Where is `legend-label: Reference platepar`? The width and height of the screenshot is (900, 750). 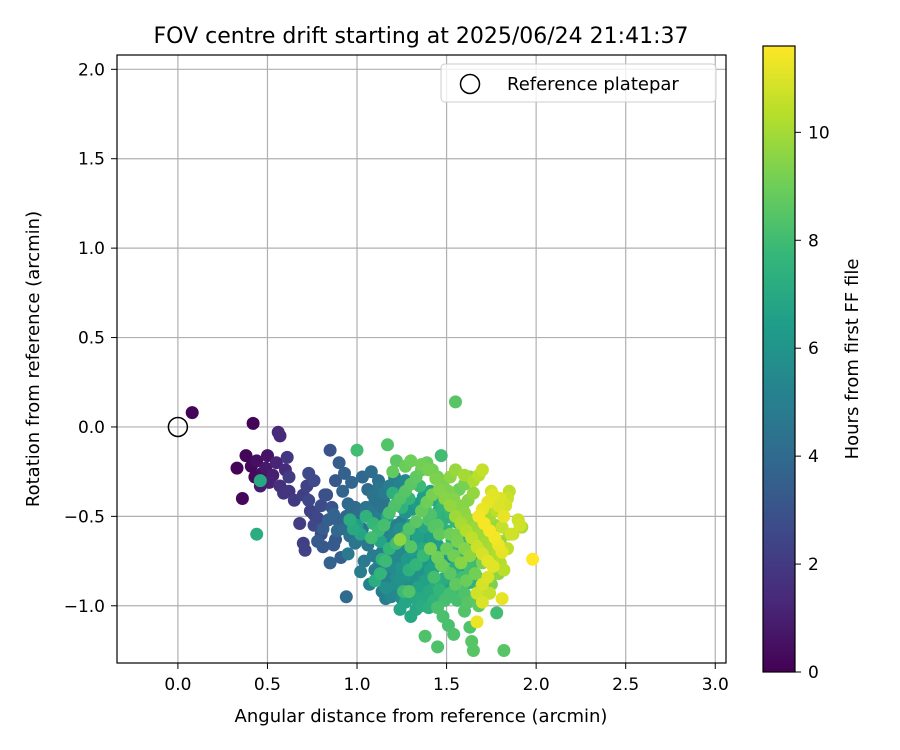
legend-label: Reference platepar is located at coordinates (593, 84).